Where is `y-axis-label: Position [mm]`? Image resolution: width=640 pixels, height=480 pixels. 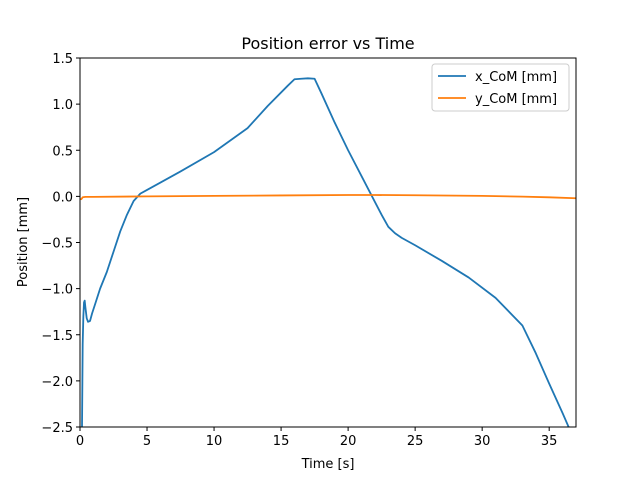 y-axis-label: Position [mm] is located at coordinates (23, 242).